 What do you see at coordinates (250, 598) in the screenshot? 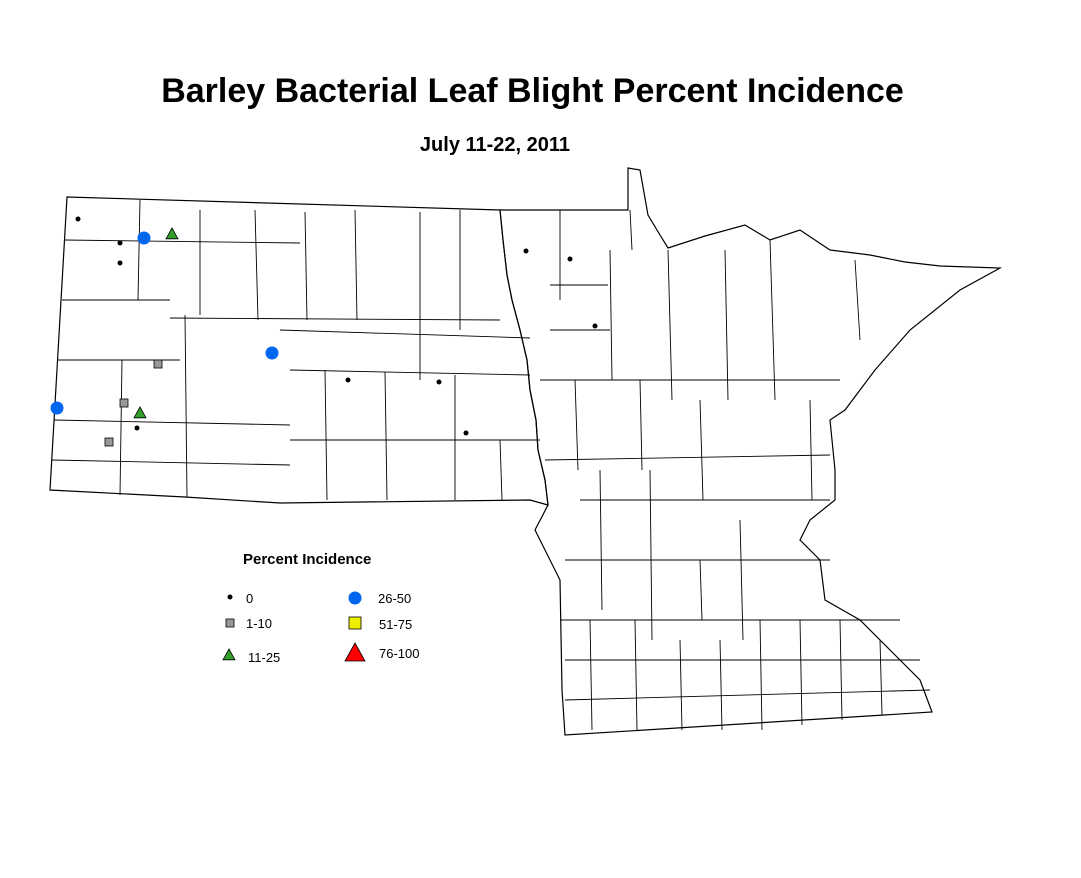
I see `legend-label-0: 0` at bounding box center [250, 598].